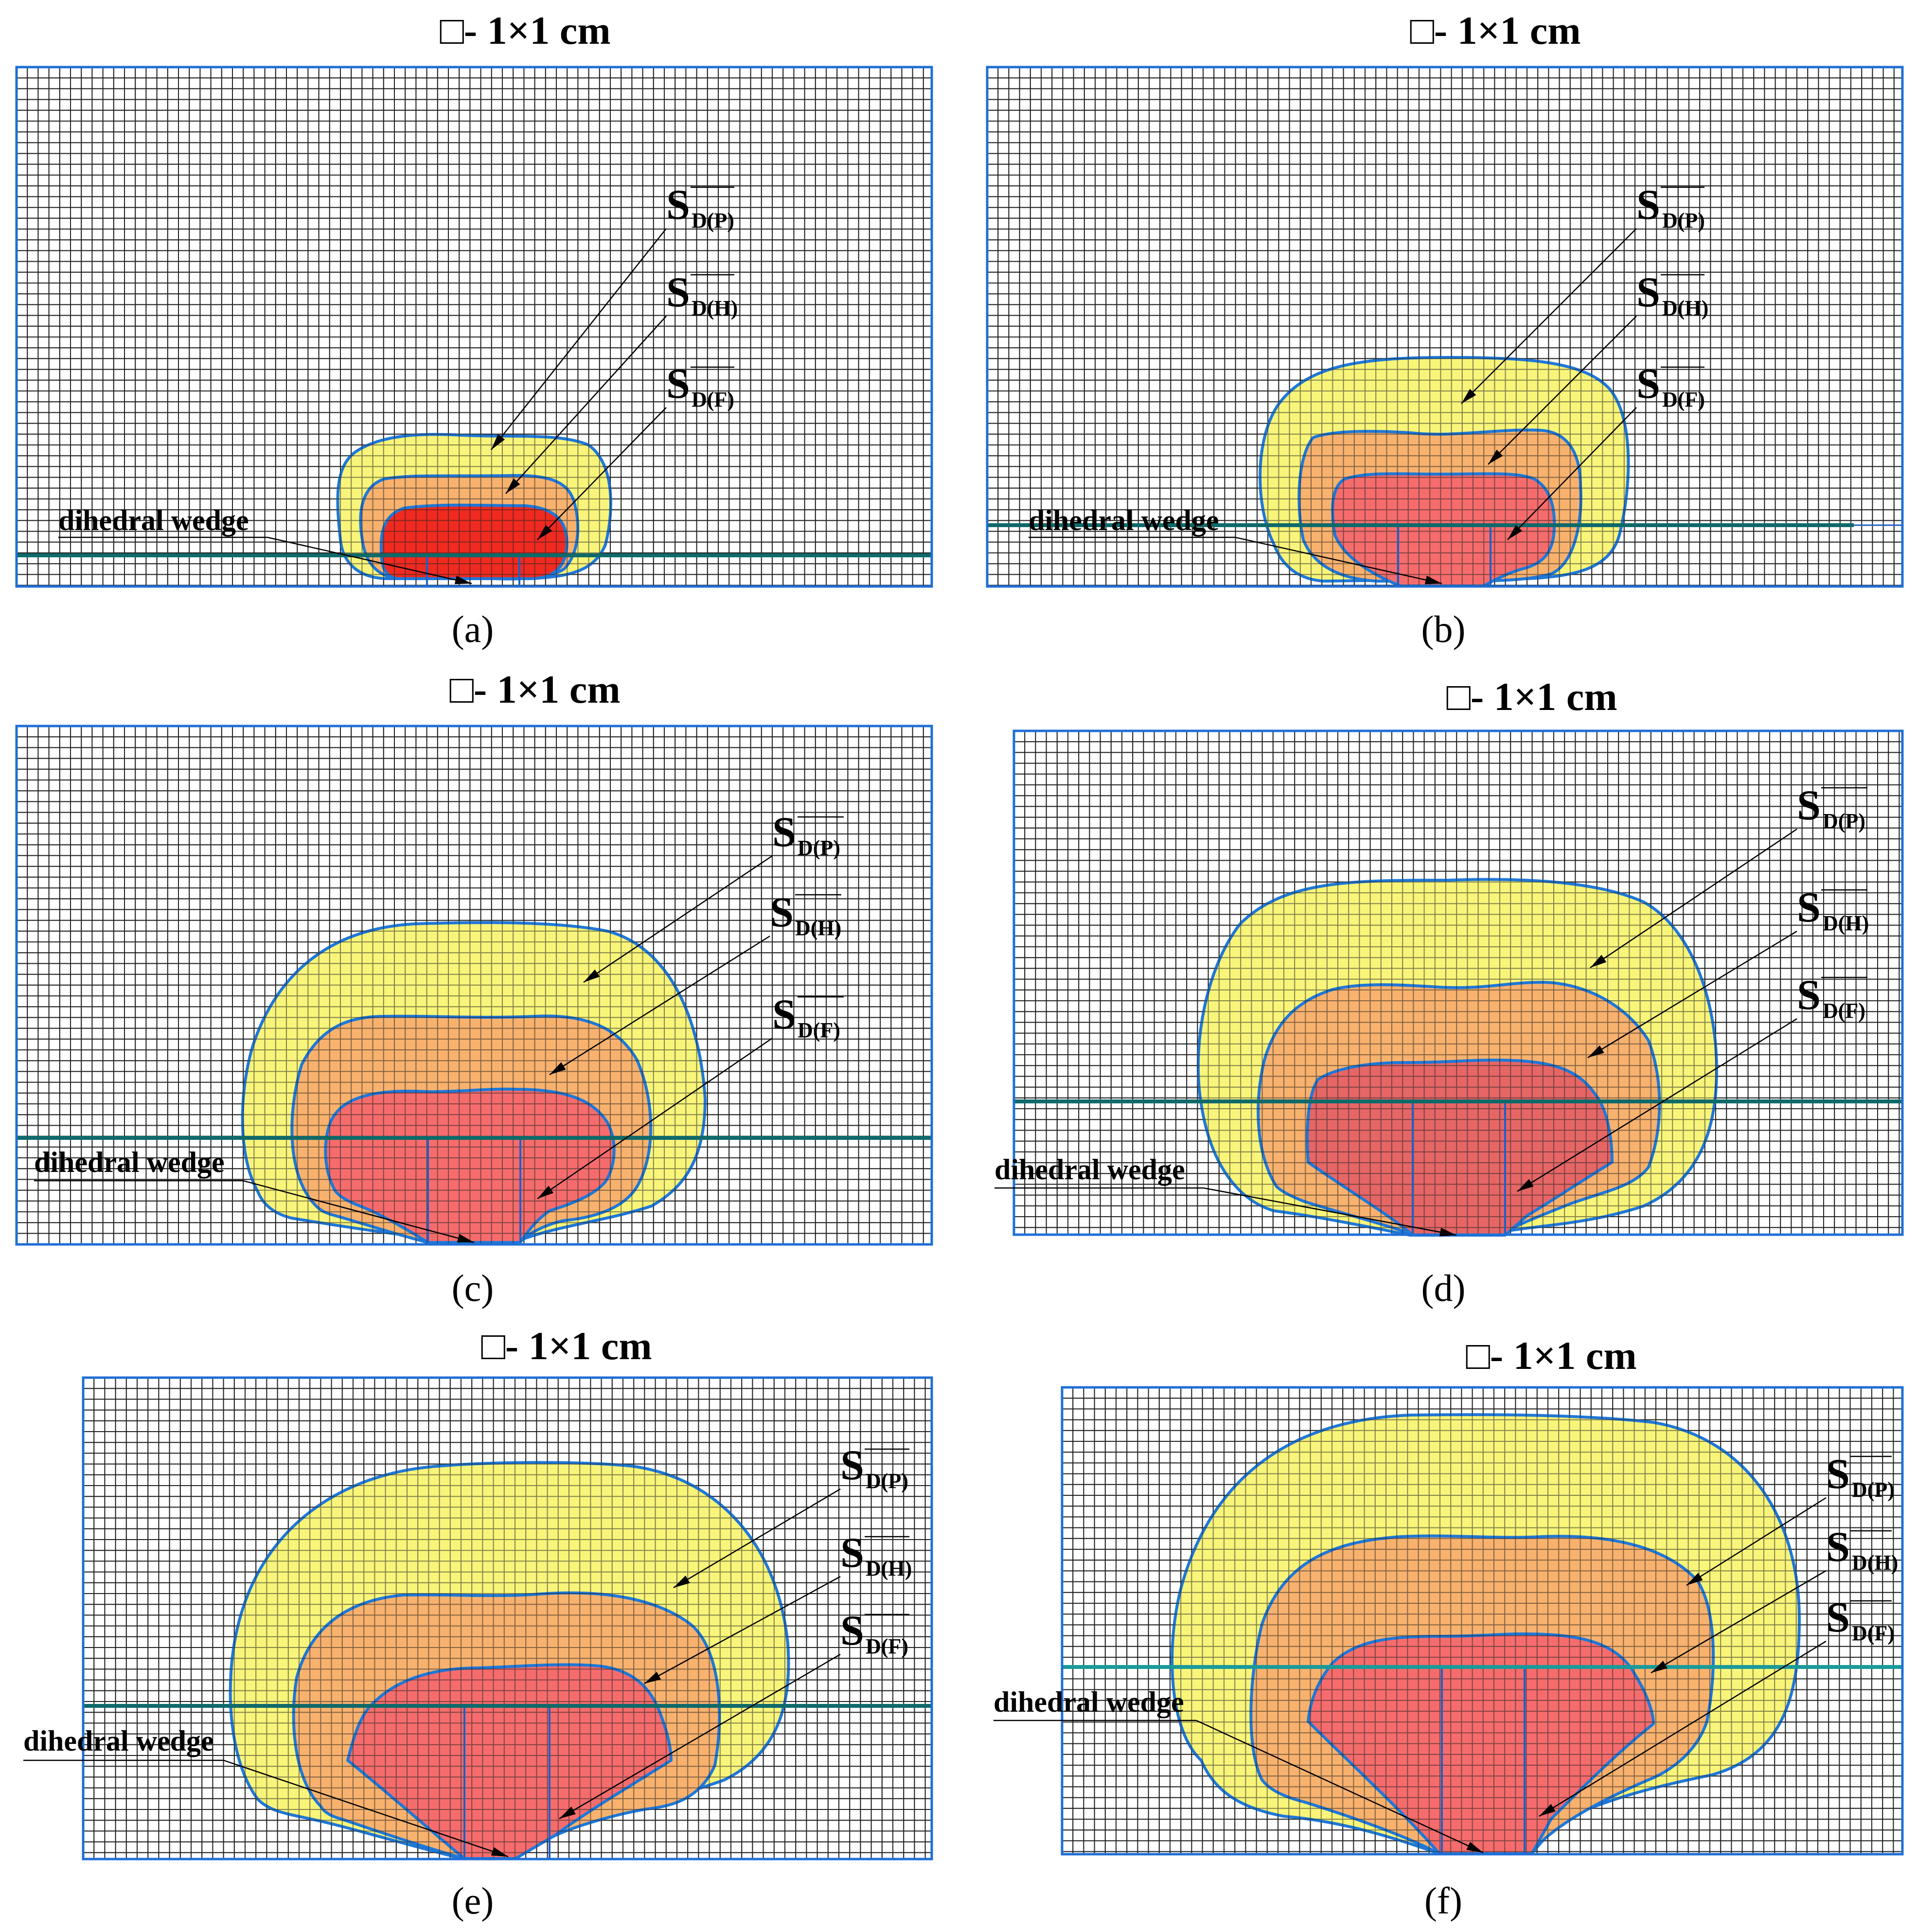 The width and height of the screenshot is (1917, 1932). I want to click on caption: (c), so click(473, 1288).